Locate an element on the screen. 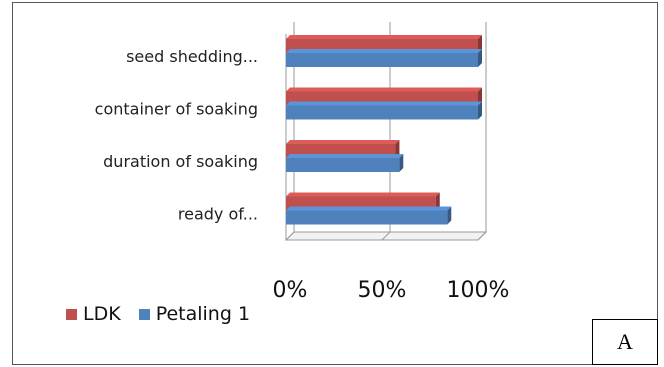 Image resolution: width=664 pixels, height=367 pixels. petaling-swatch-icon is located at coordinates (144, 314).